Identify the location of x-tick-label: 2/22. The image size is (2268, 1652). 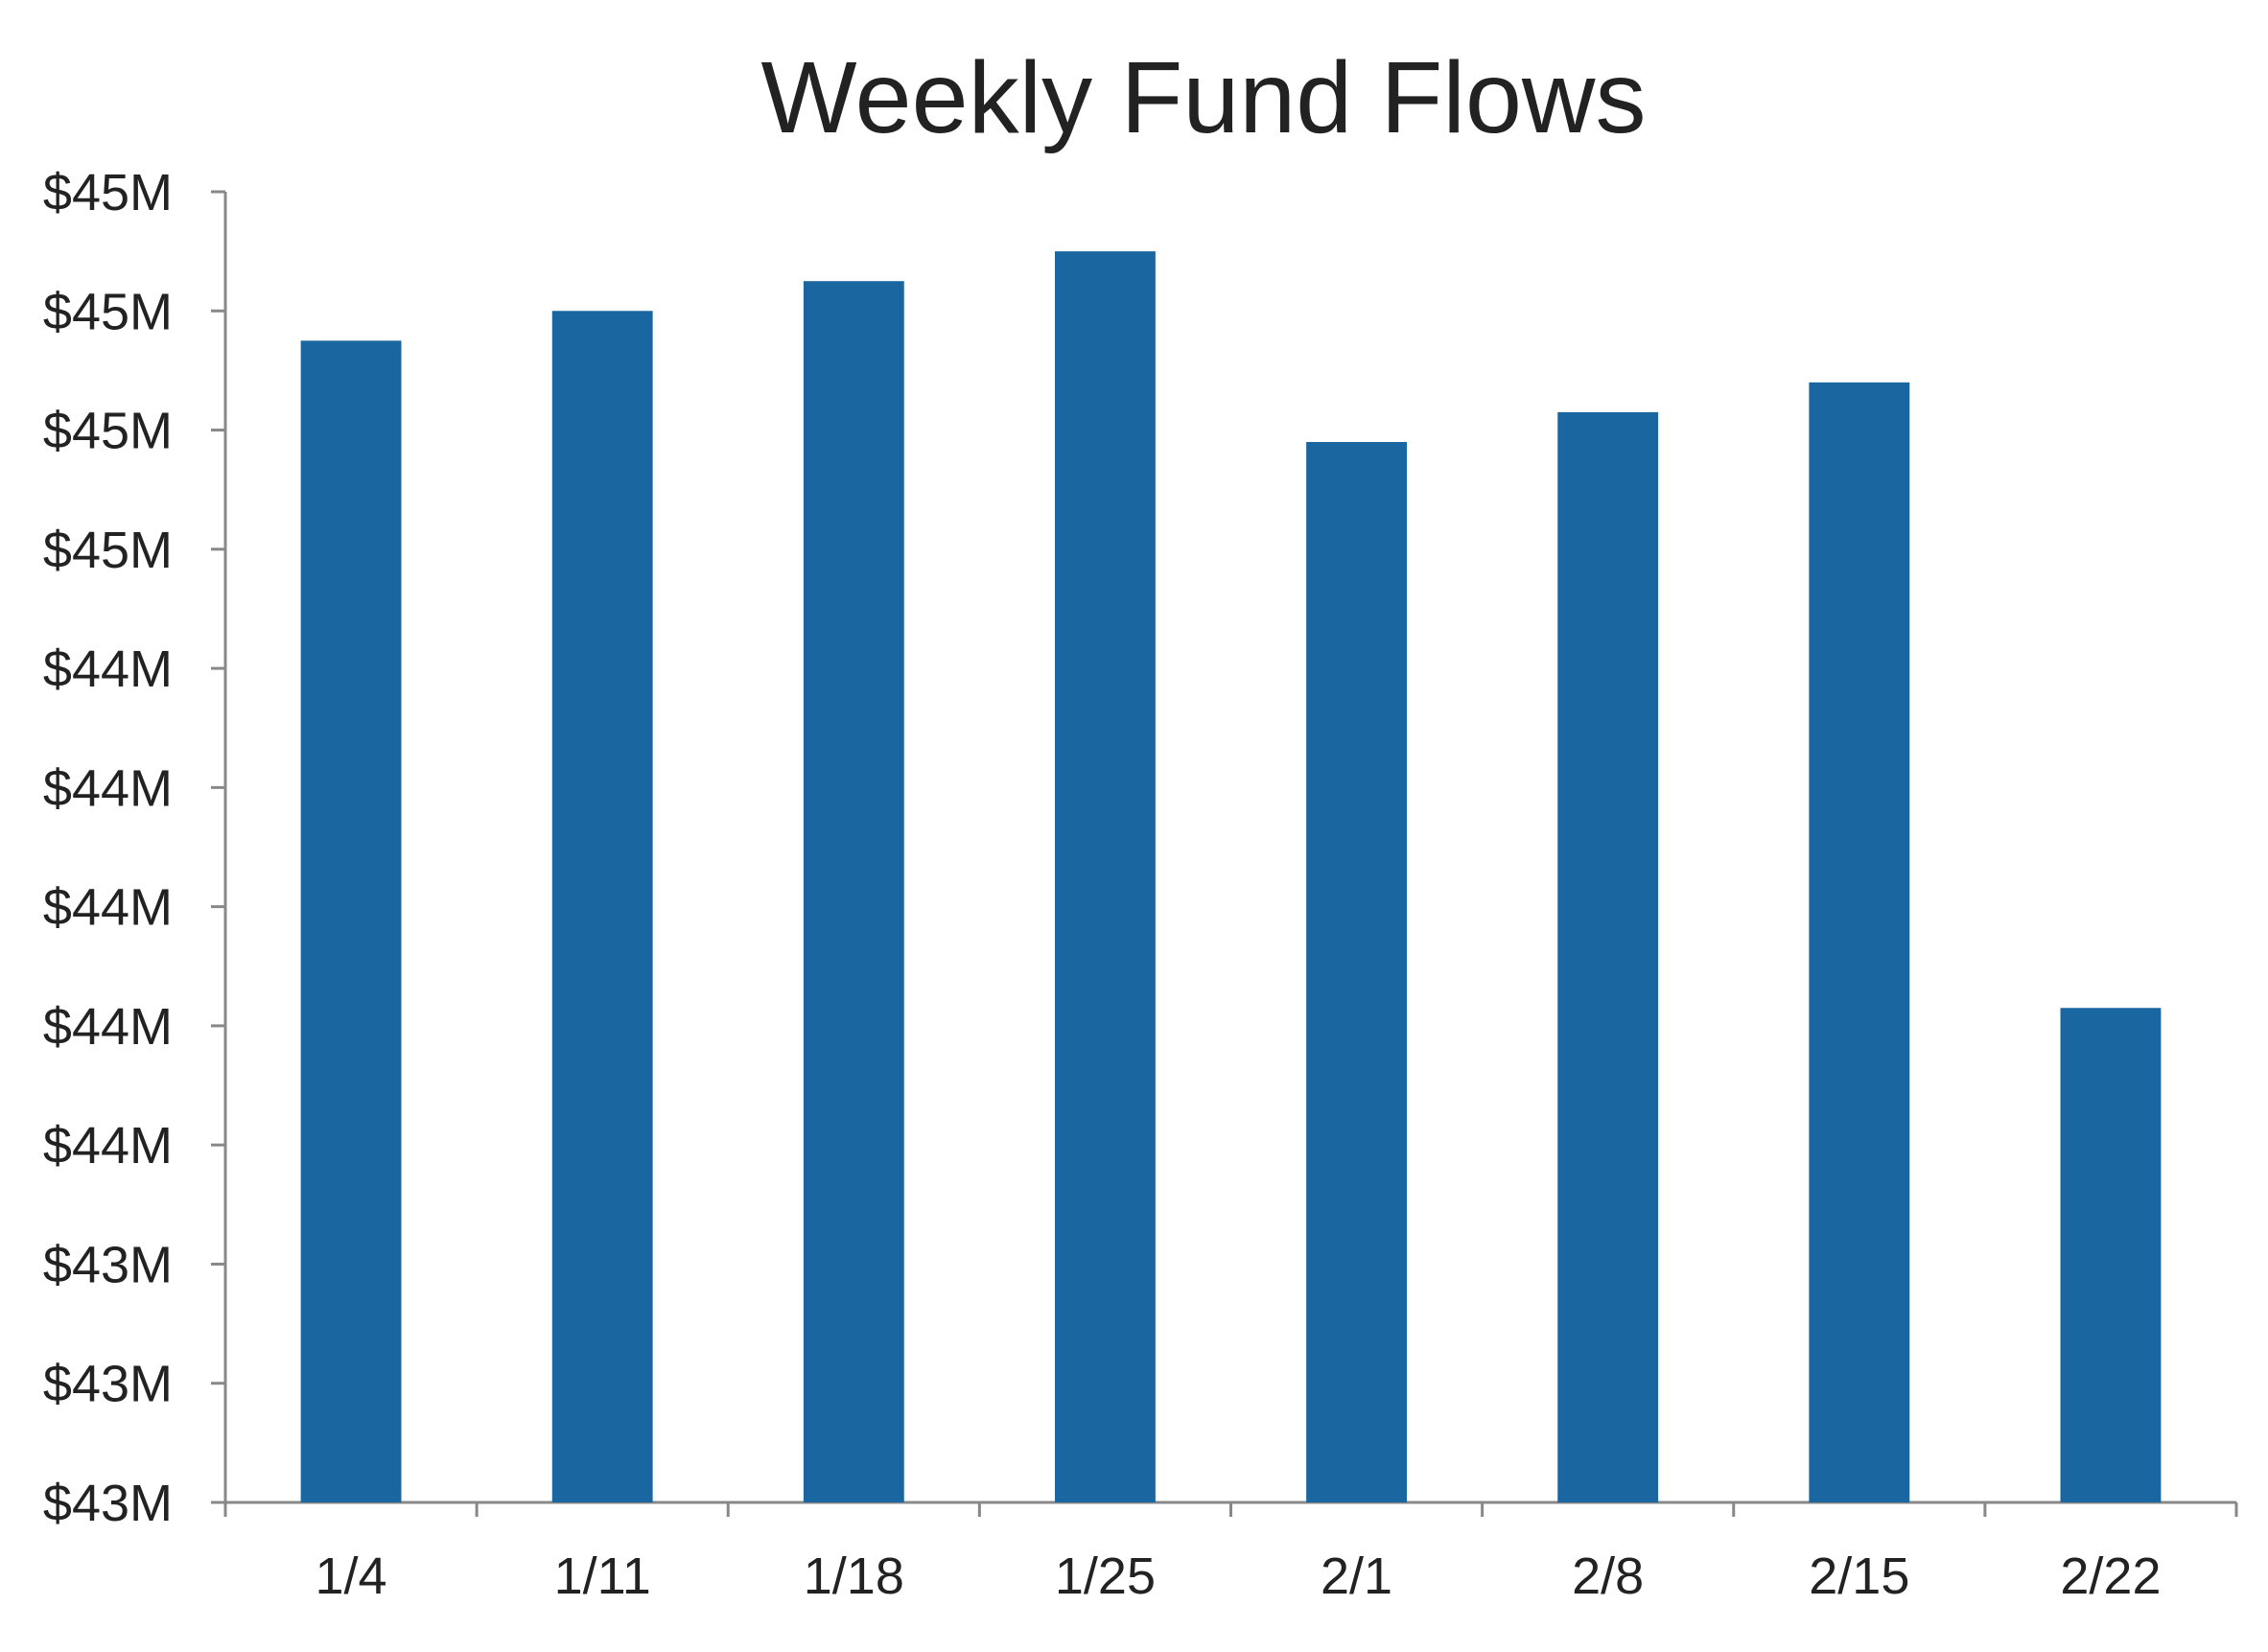
(2111, 1576).